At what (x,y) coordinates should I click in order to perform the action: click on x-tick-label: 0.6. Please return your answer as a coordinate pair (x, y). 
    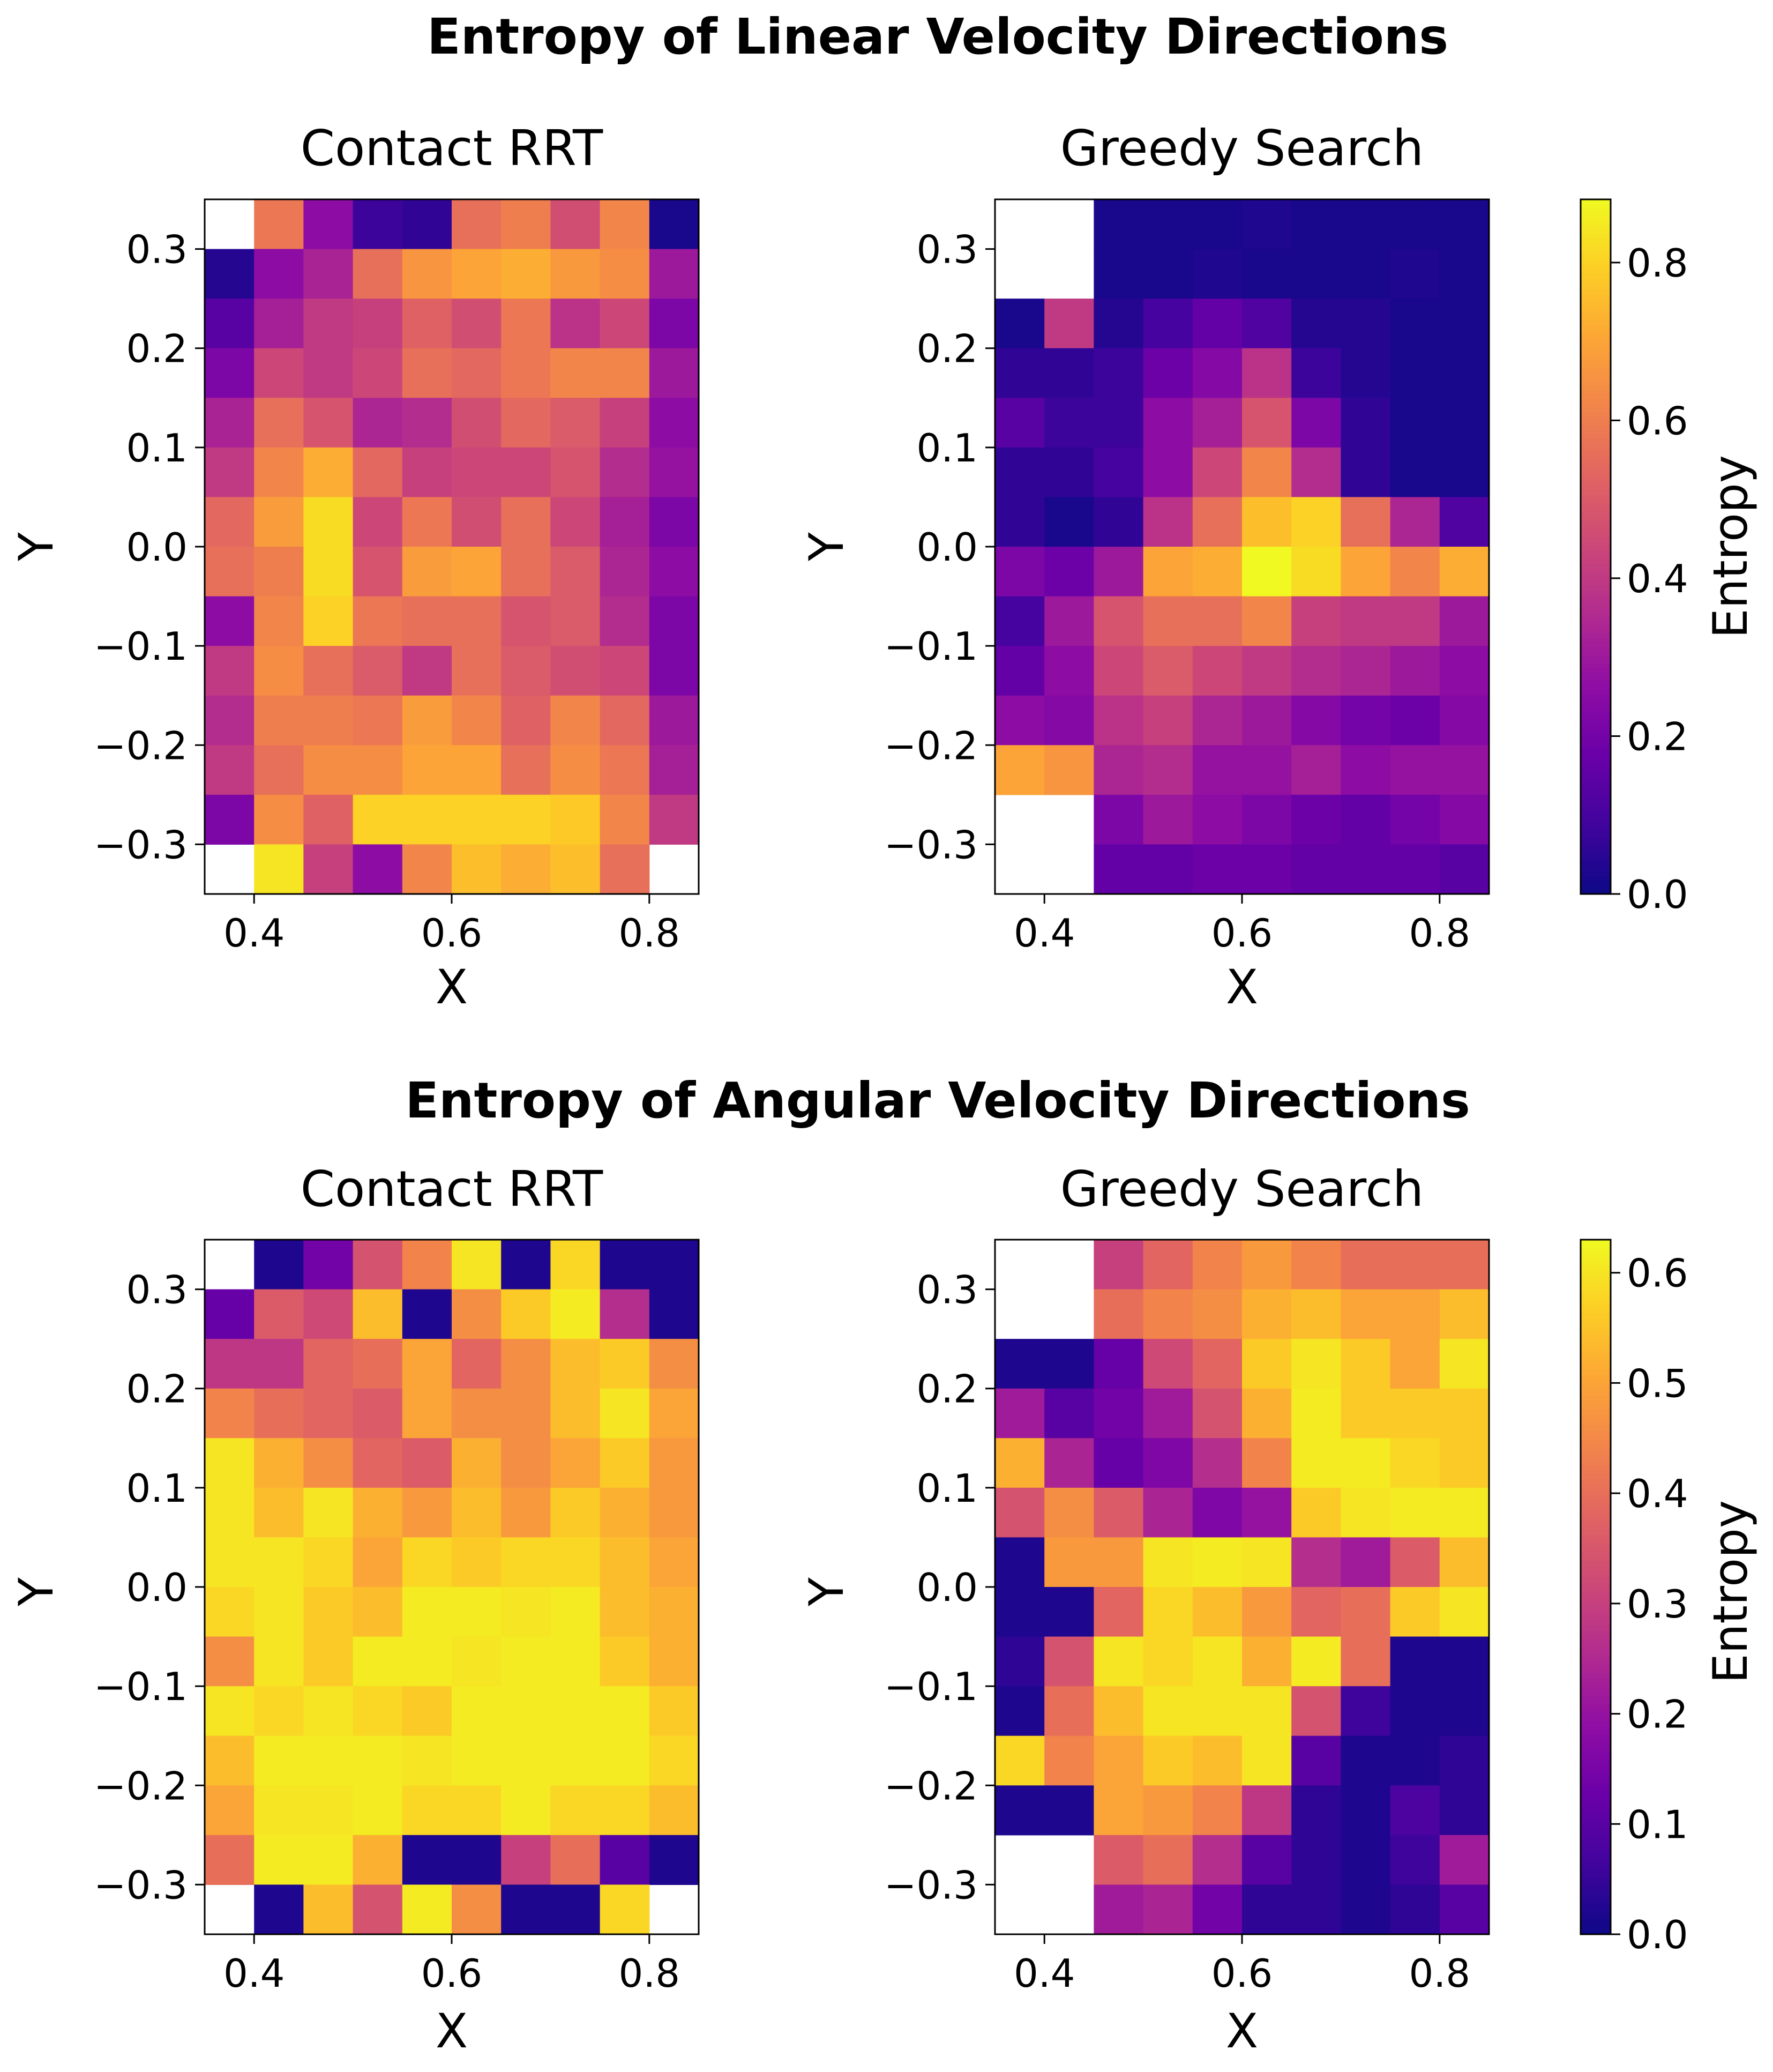
    Looking at the image, I should click on (452, 1973).